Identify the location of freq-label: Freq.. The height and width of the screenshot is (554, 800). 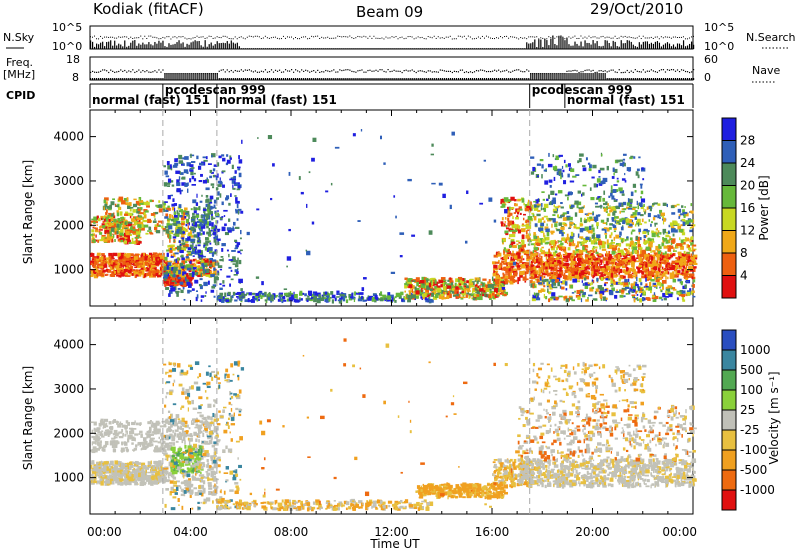
(19, 62).